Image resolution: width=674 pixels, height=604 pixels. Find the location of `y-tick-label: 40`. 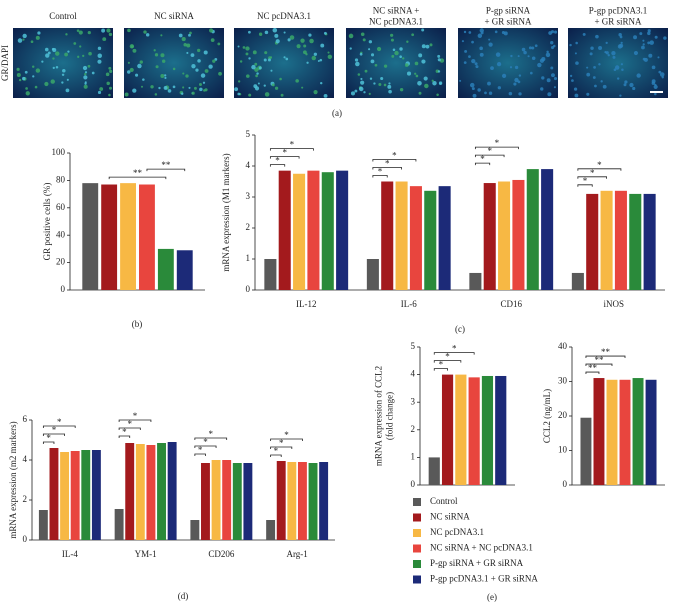

y-tick-label: 40 is located at coordinates (563, 346).